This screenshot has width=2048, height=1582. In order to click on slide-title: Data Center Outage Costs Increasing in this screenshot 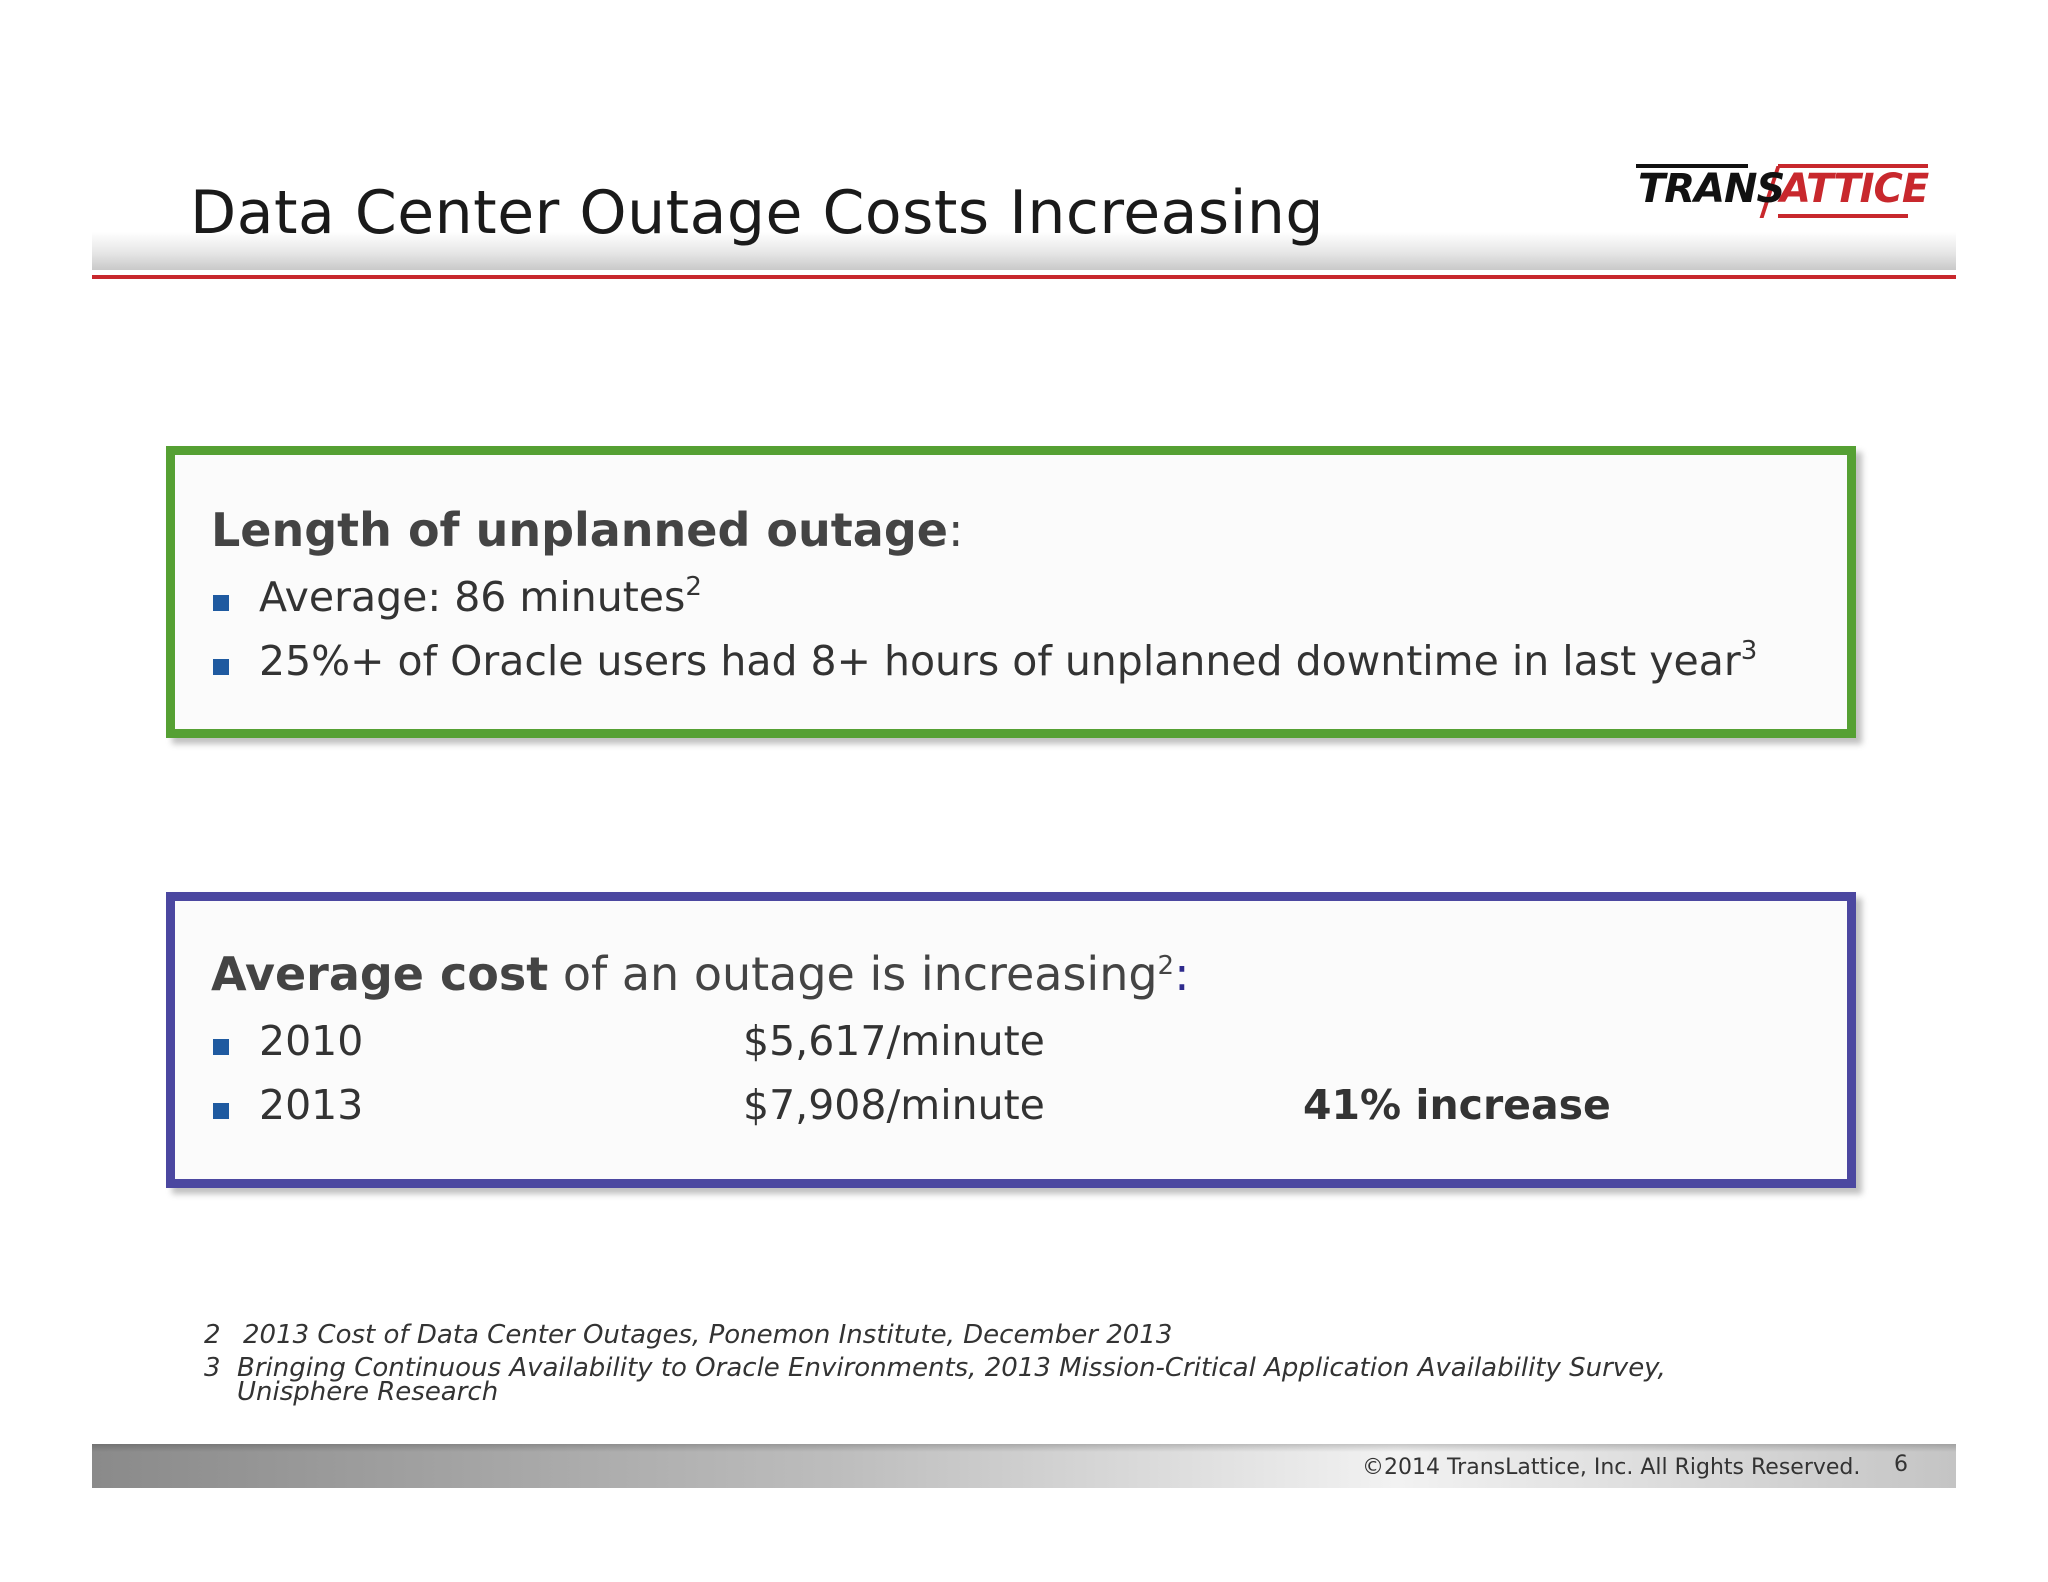, I will do `click(757, 213)`.